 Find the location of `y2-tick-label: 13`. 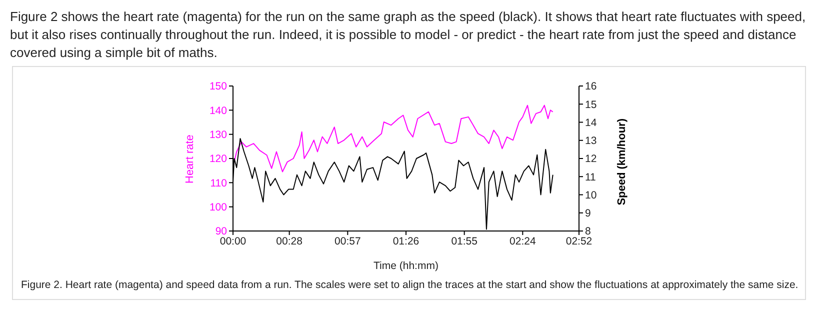

y2-tick-label: 13 is located at coordinates (591, 141).